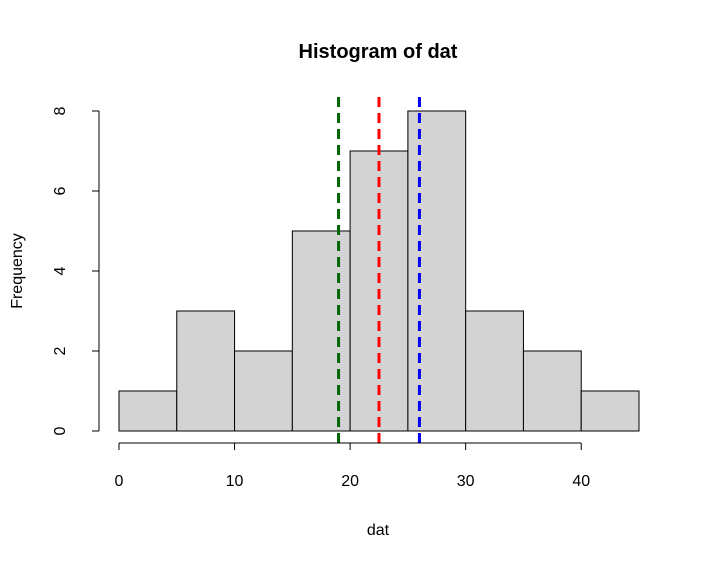 Image resolution: width=710 pixels, height=567 pixels. Describe the element at coordinates (60, 430) in the screenshot. I see `y-tick-label-0: 0` at that location.